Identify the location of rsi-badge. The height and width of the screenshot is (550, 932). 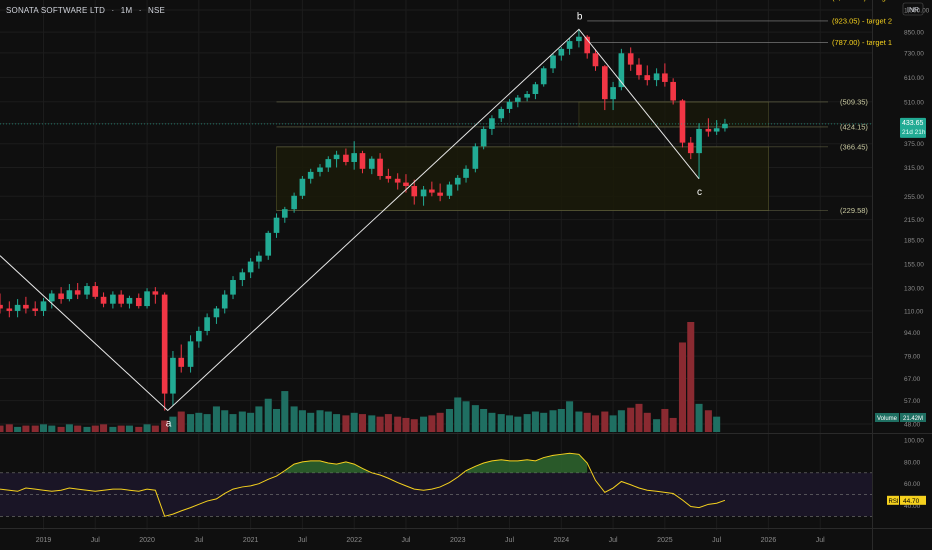
(893, 500).